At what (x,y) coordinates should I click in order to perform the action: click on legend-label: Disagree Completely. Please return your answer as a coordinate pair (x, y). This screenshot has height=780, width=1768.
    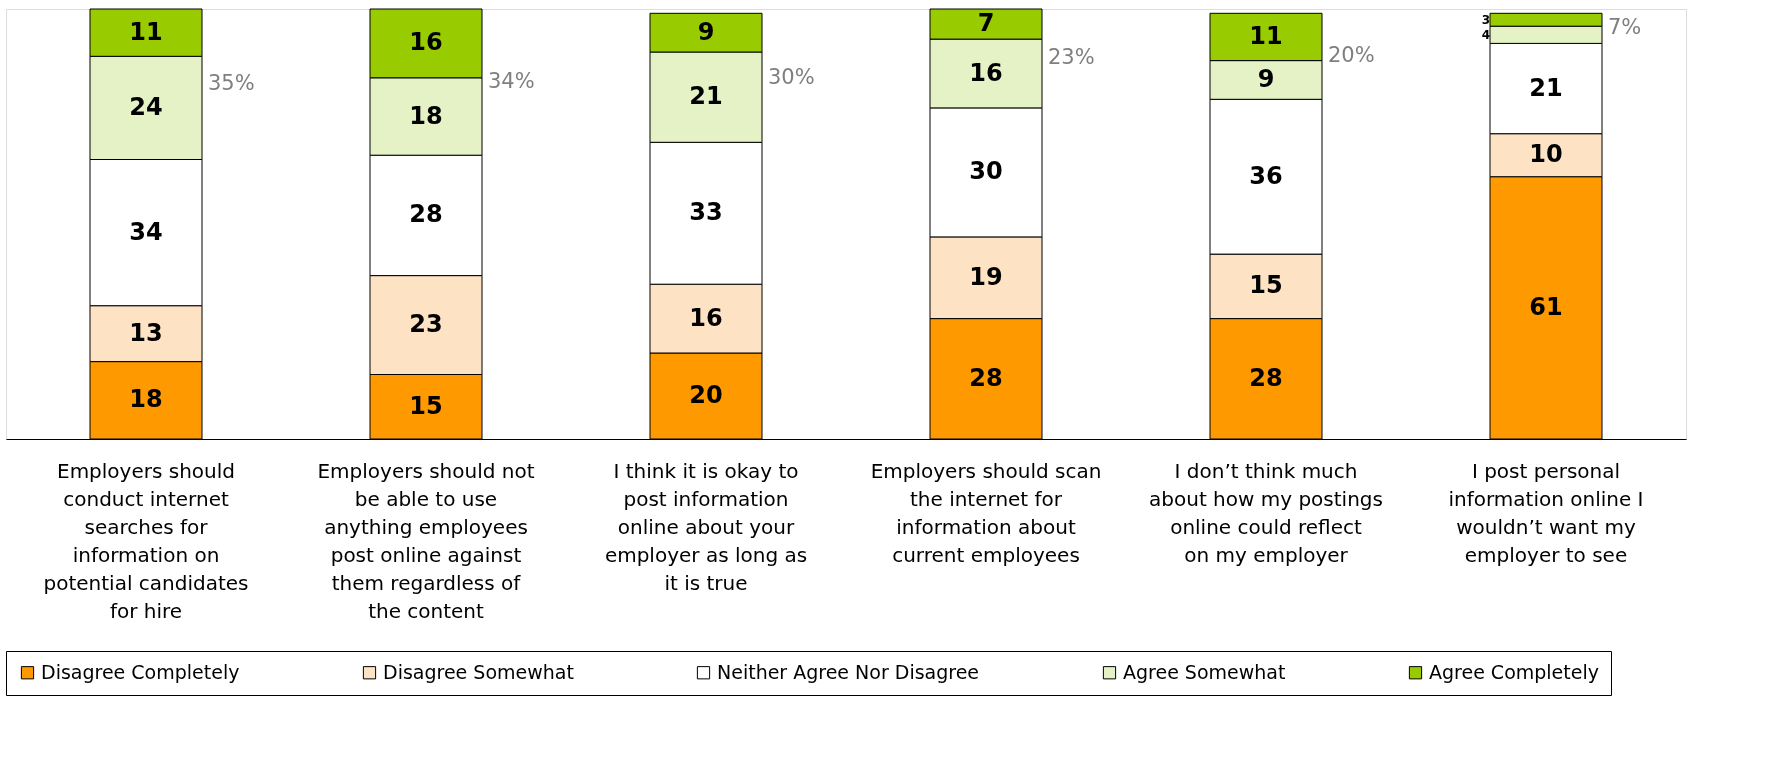
    Looking at the image, I should click on (140, 671).